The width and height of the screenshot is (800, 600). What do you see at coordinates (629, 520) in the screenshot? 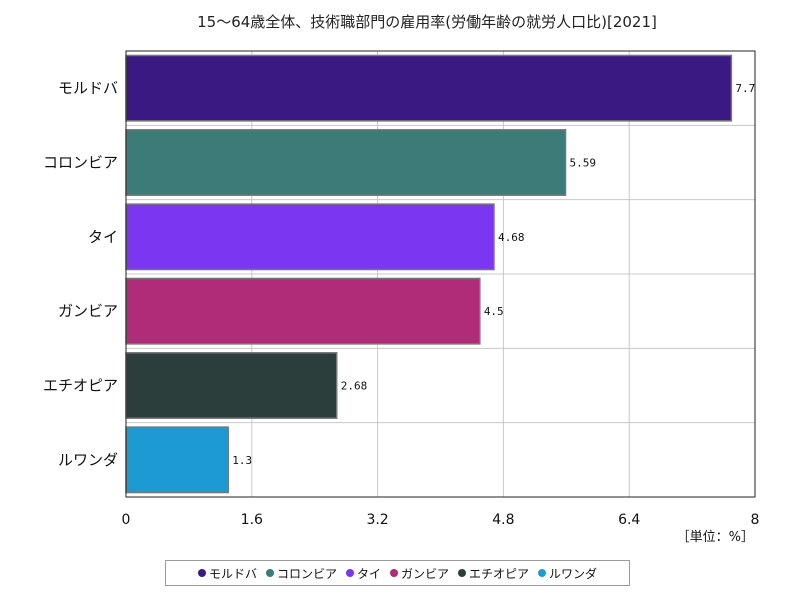
I see `x-tick-label: 6.4` at bounding box center [629, 520].